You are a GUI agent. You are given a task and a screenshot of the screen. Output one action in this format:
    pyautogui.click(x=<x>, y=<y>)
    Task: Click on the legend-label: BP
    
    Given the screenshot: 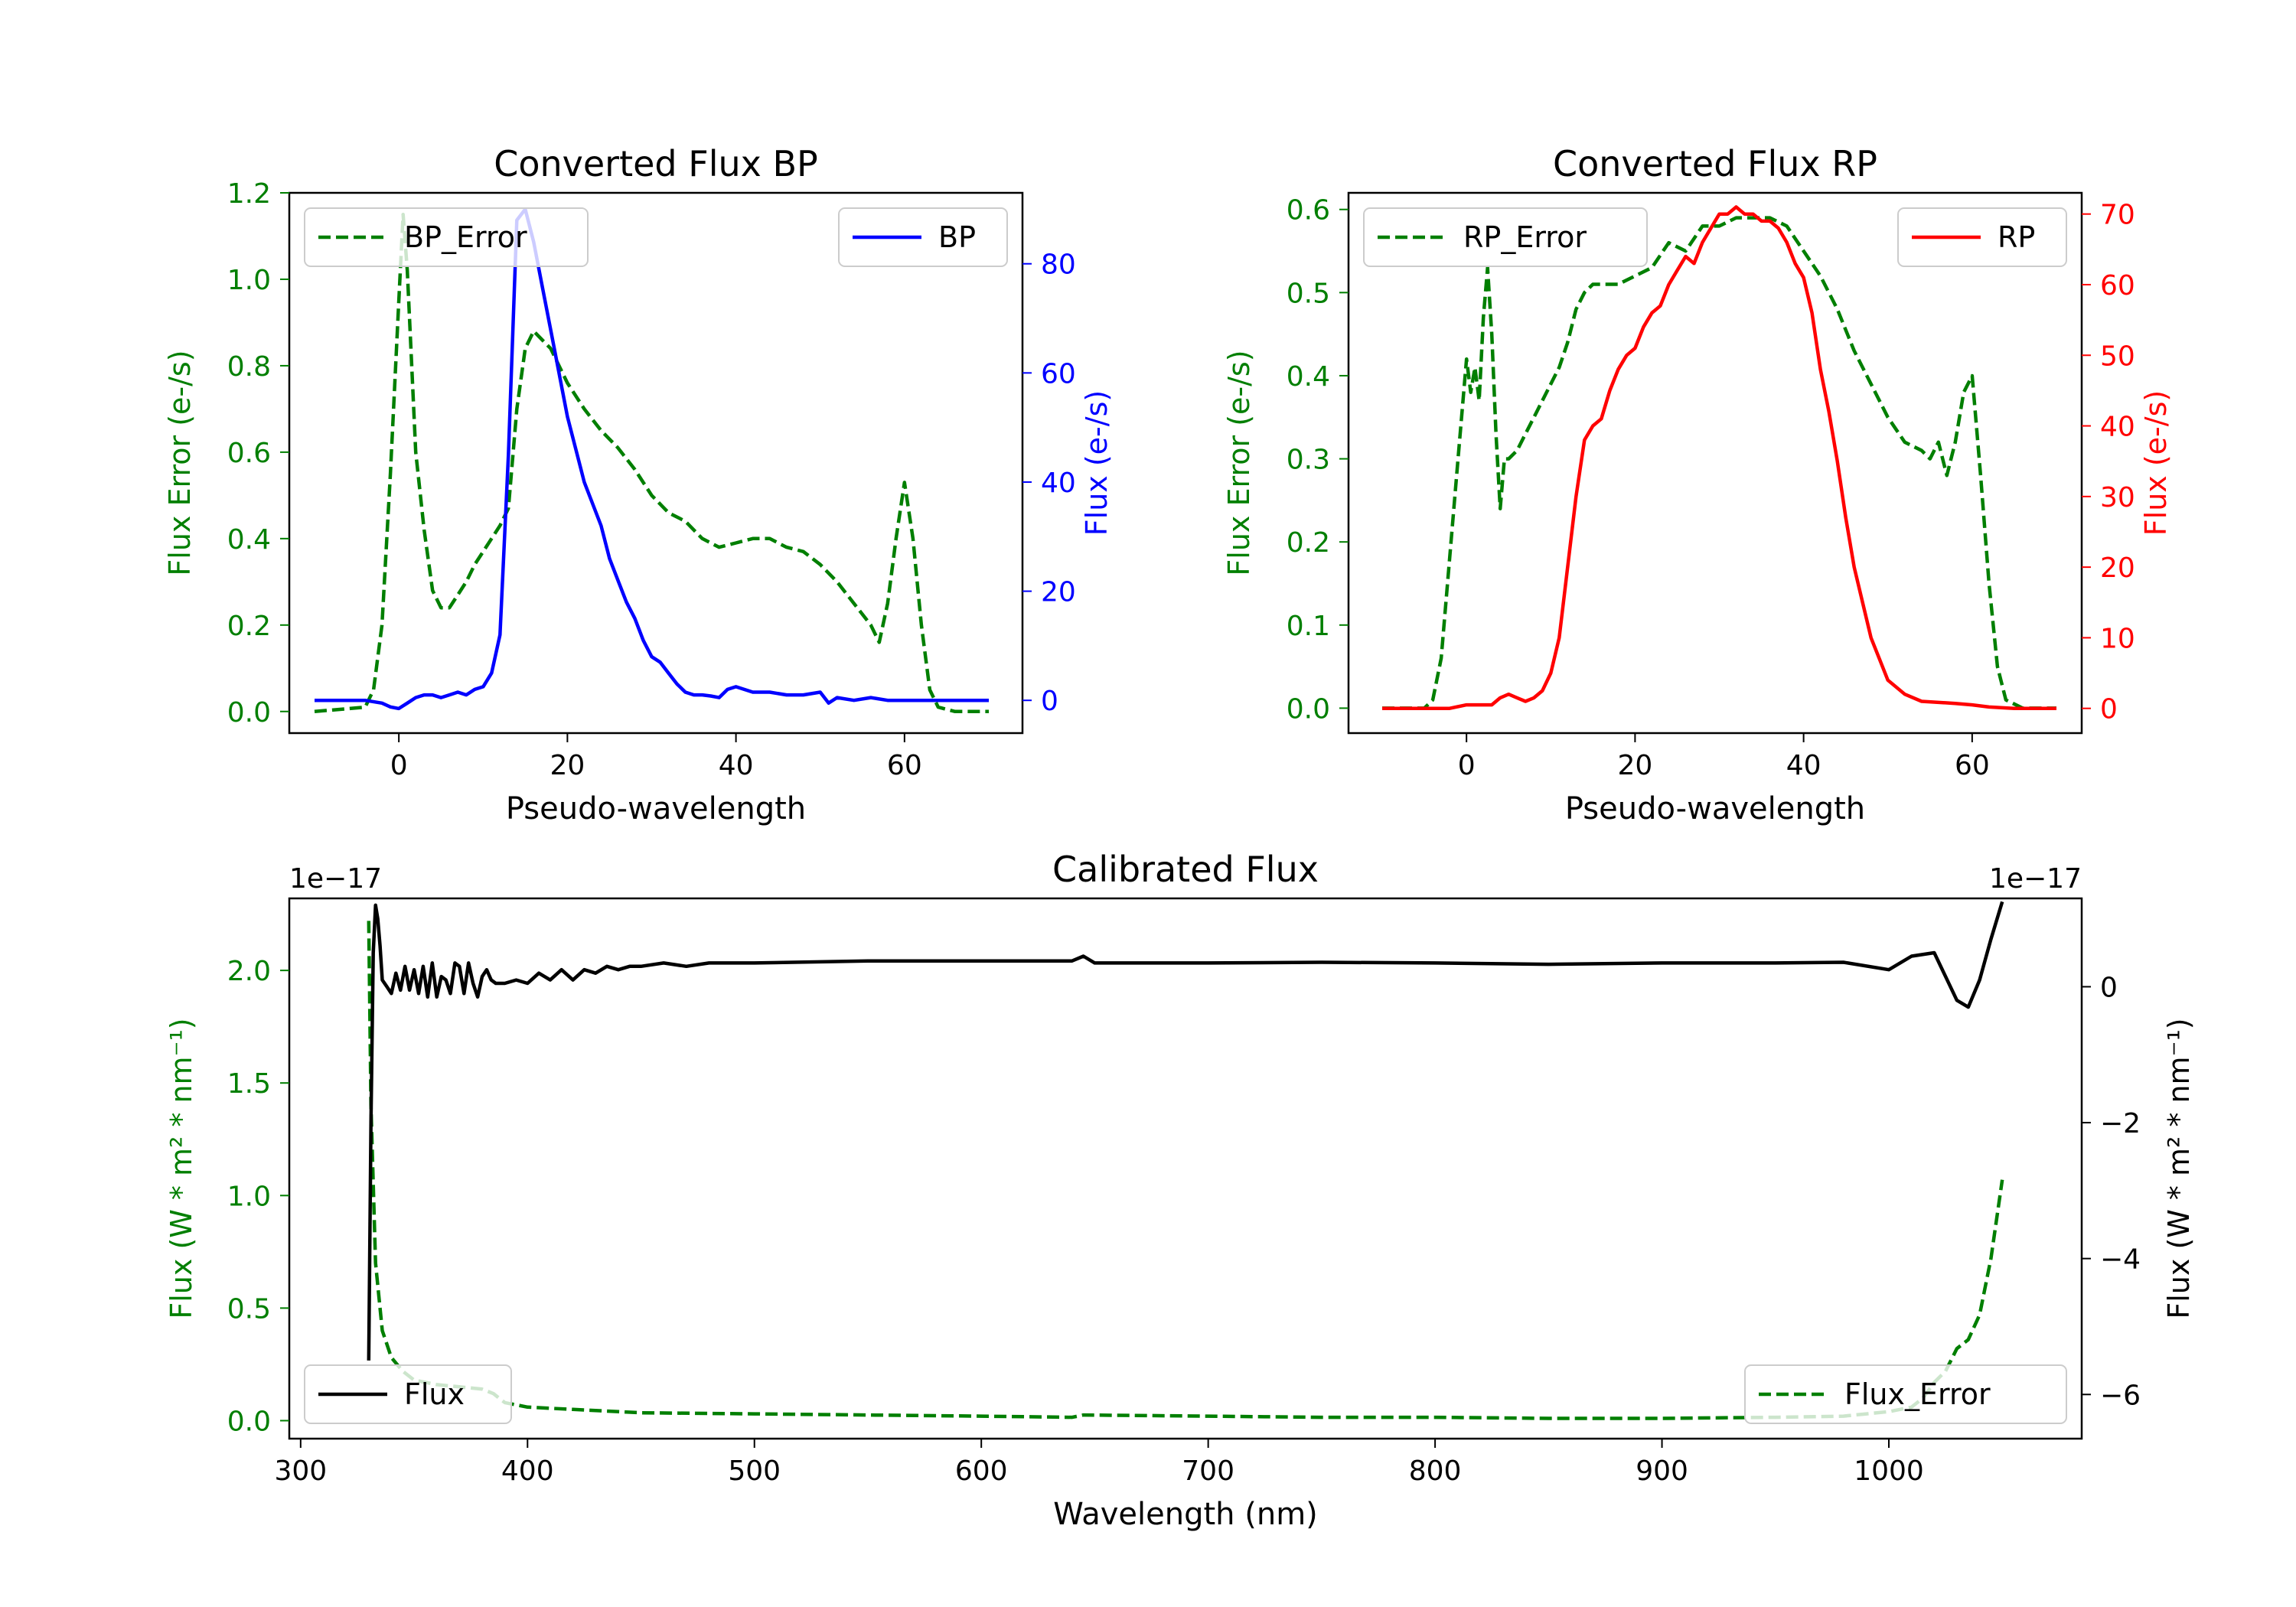 What is the action you would take?
    pyautogui.click(x=957, y=237)
    